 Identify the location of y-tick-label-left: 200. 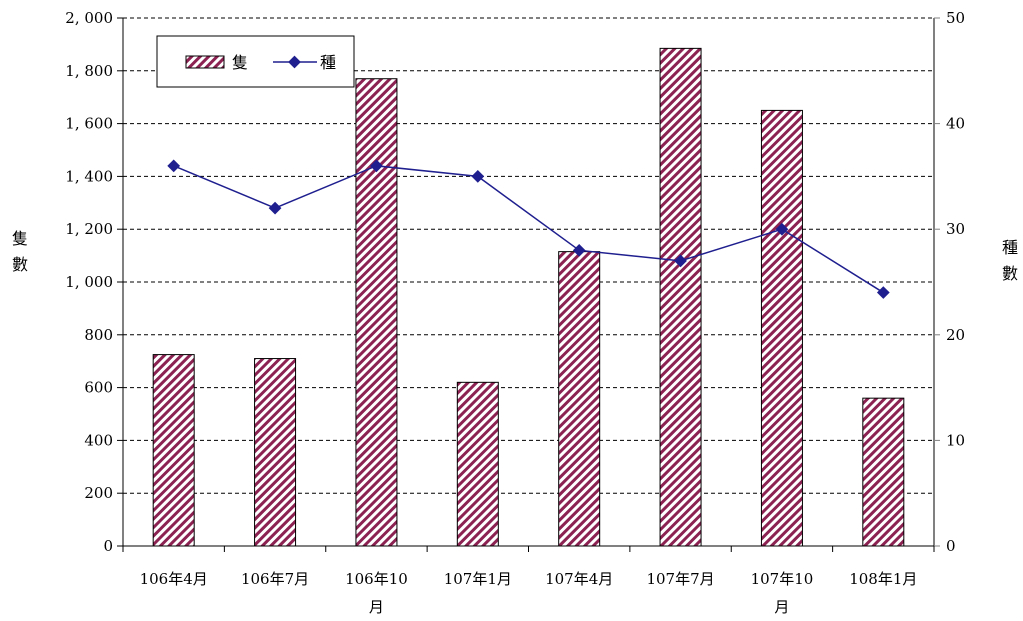
(98, 493).